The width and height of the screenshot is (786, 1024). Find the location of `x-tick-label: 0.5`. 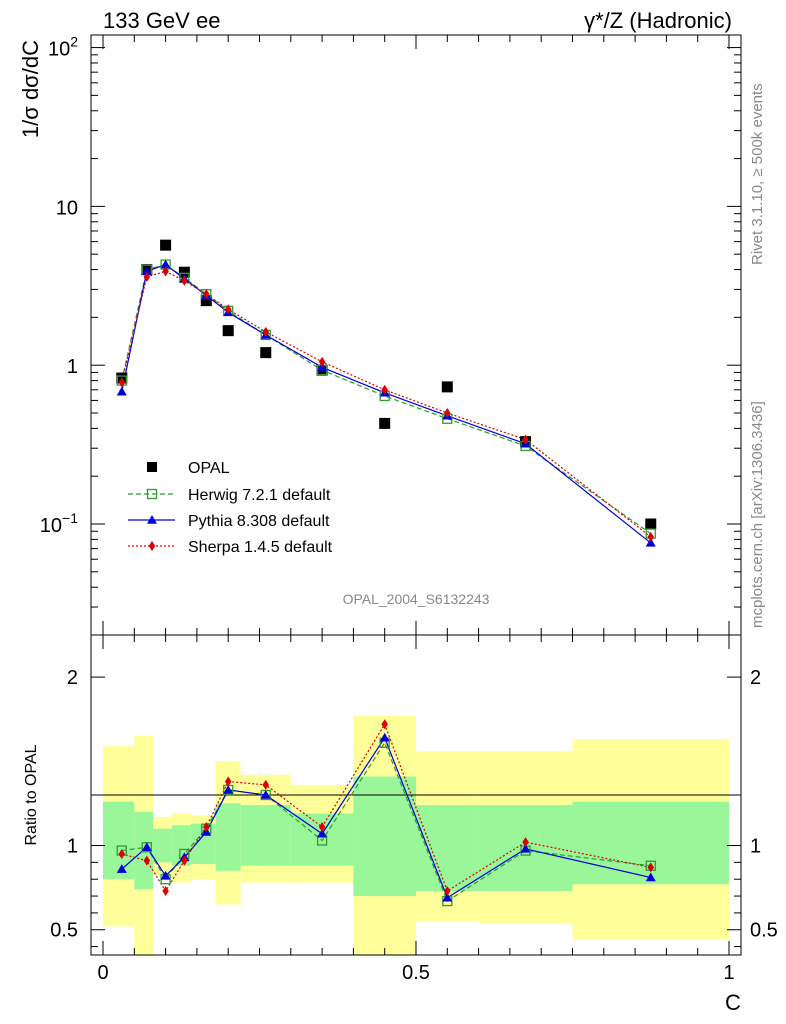

x-tick-label: 0.5 is located at coordinates (416, 973).